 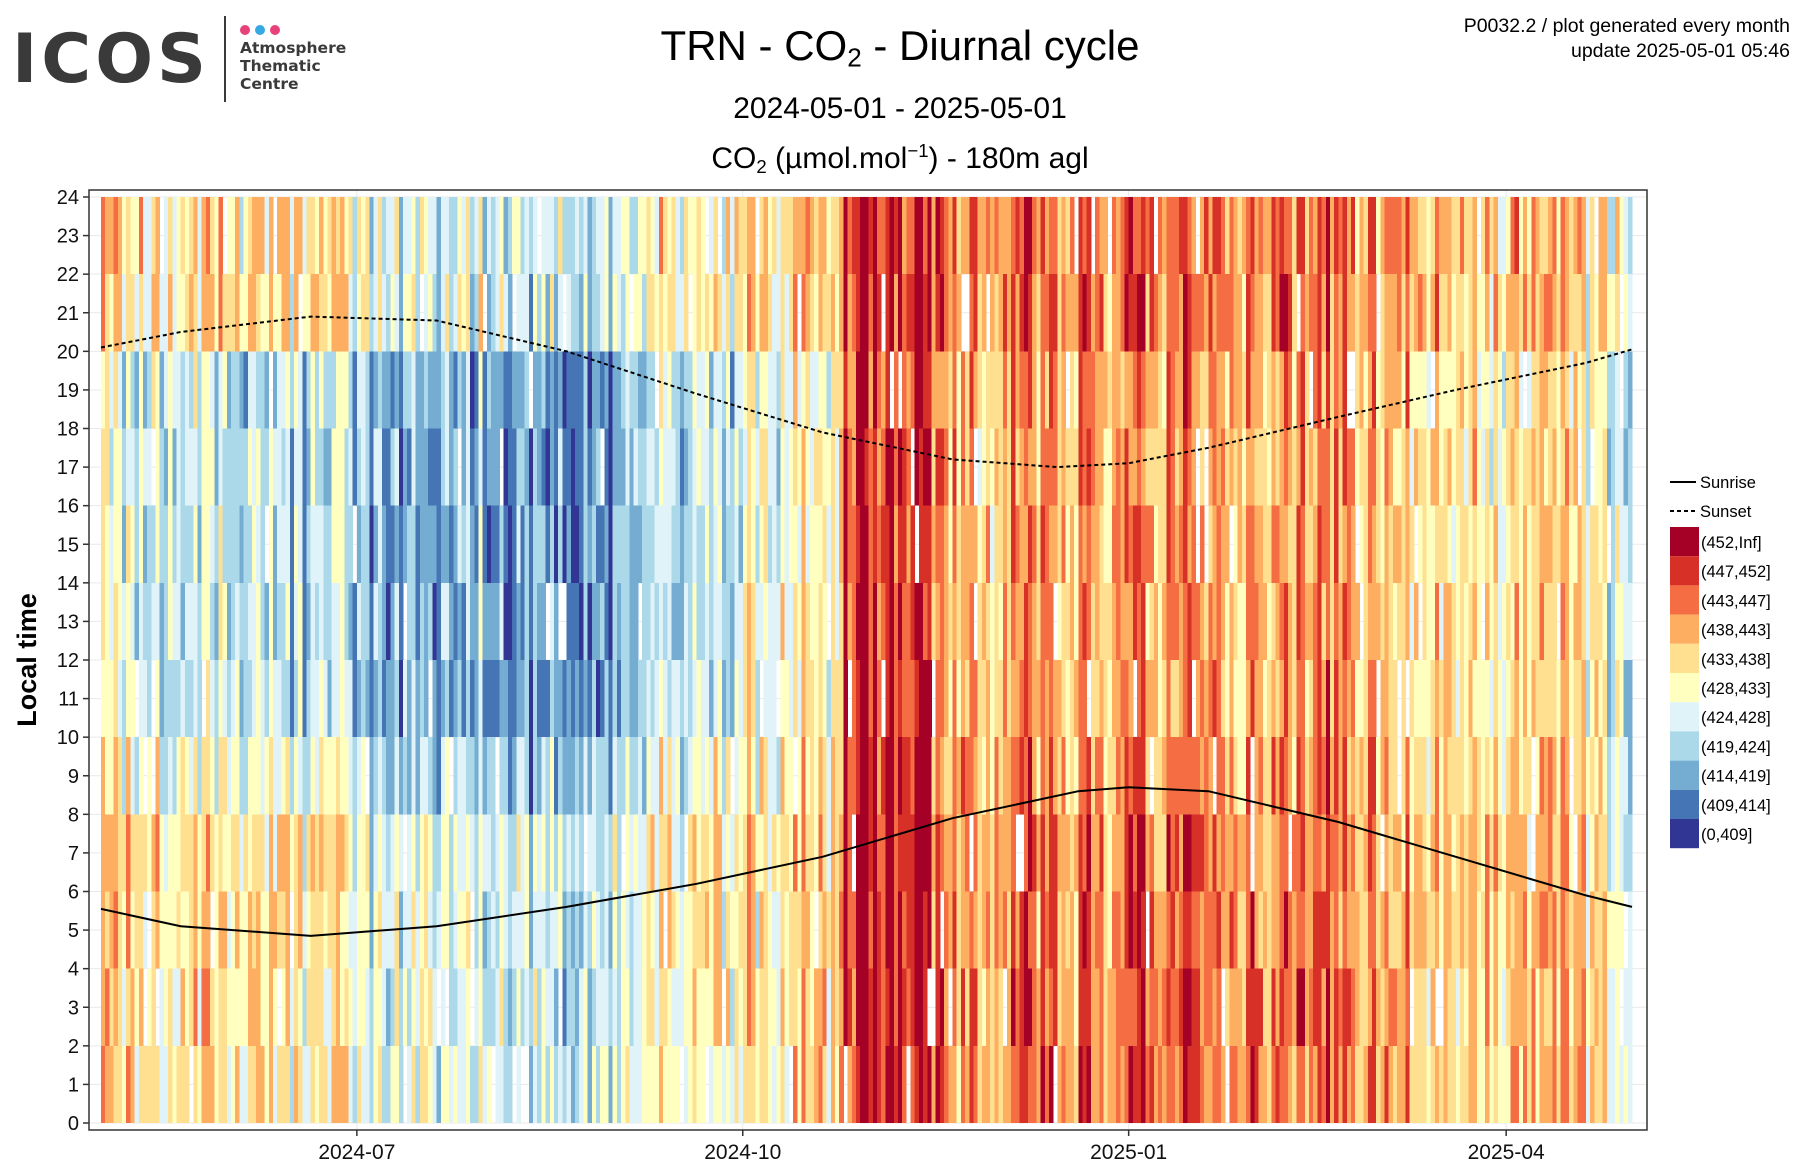 What do you see at coordinates (900, 47) in the screenshot?
I see `chart-title: TRN - CO2 - Diurnal cycle` at bounding box center [900, 47].